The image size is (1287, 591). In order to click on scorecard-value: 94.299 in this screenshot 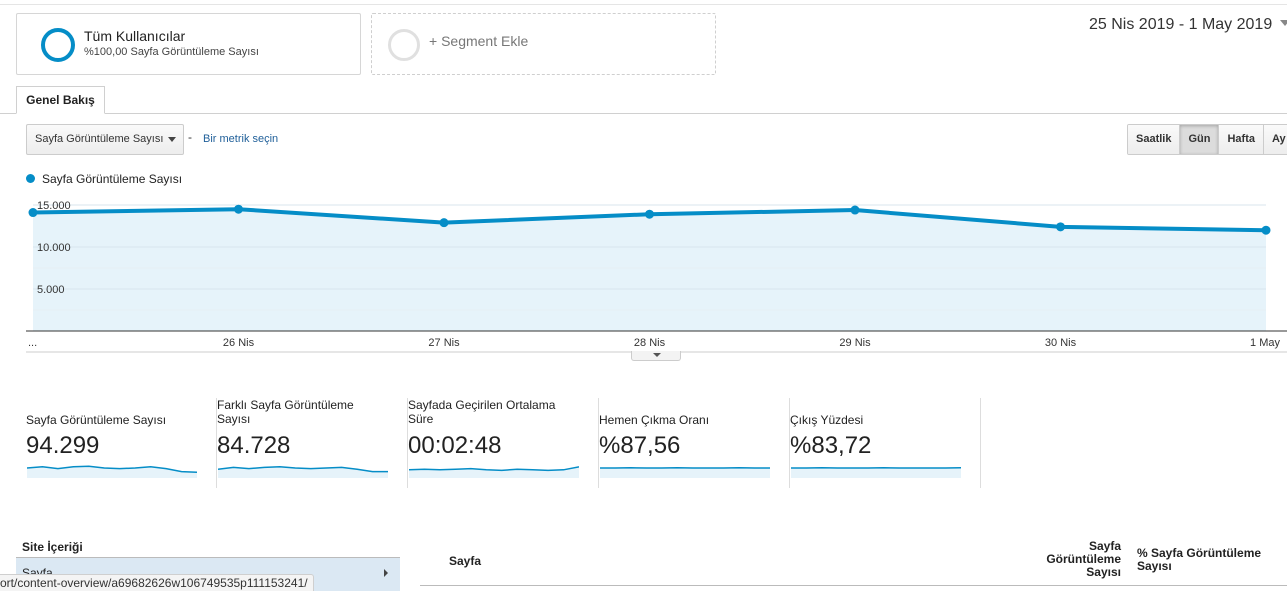, I will do `click(63, 445)`.